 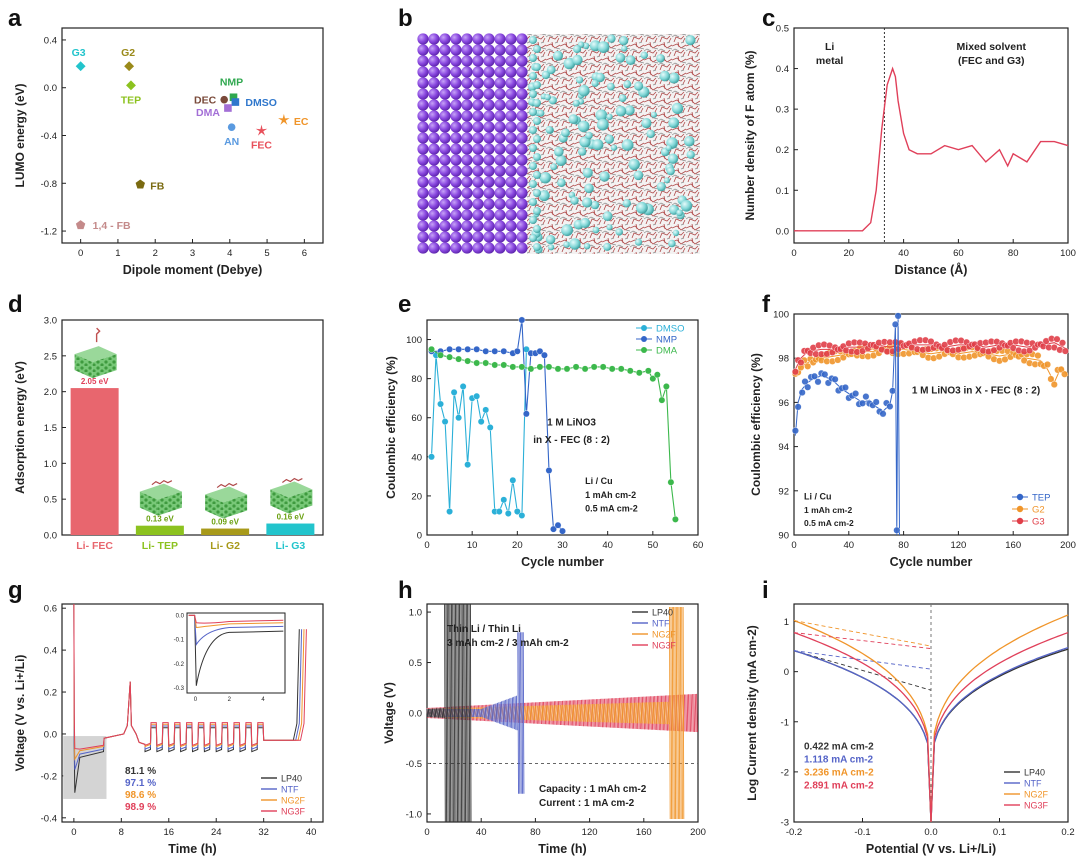 I want to click on data-point-tep, so click(x=131, y=85).